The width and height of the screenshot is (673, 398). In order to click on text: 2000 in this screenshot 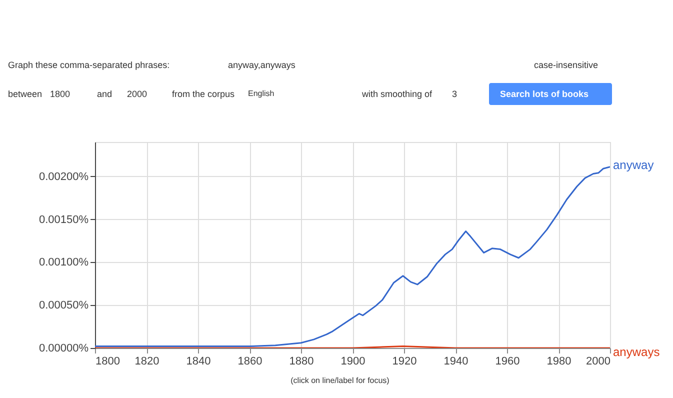, I will do `click(137, 94)`.